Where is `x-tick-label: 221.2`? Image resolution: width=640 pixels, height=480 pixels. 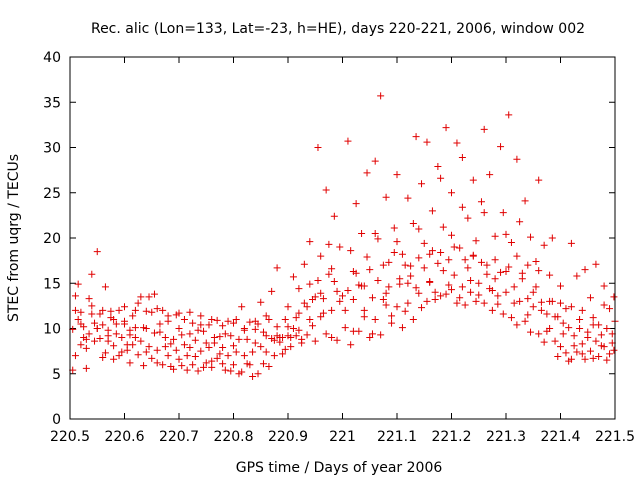
x-tick-label: 221.2 is located at coordinates (451, 437).